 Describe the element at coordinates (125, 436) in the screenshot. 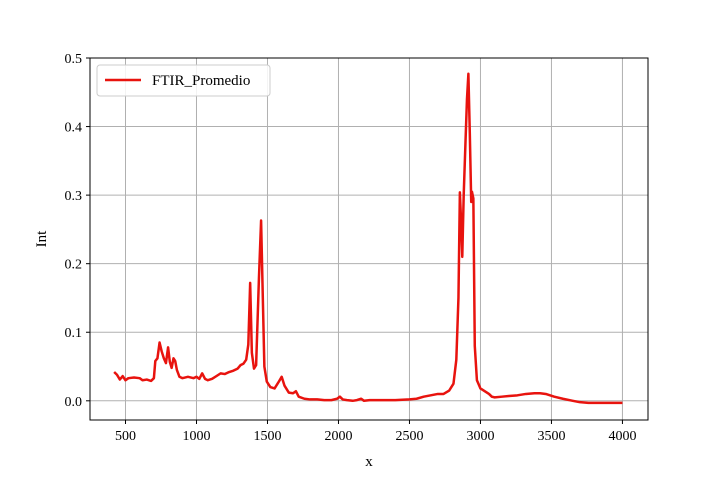

I see `x-tick-label: 500` at that location.